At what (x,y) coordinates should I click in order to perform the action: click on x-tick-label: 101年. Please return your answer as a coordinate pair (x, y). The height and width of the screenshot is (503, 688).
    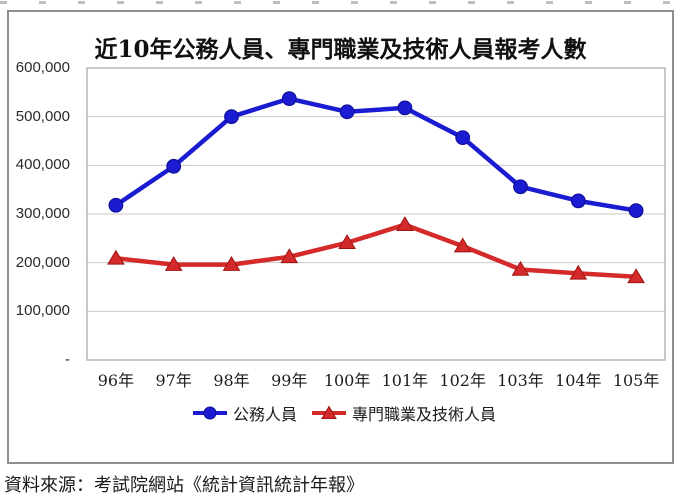
    Looking at the image, I should click on (405, 380).